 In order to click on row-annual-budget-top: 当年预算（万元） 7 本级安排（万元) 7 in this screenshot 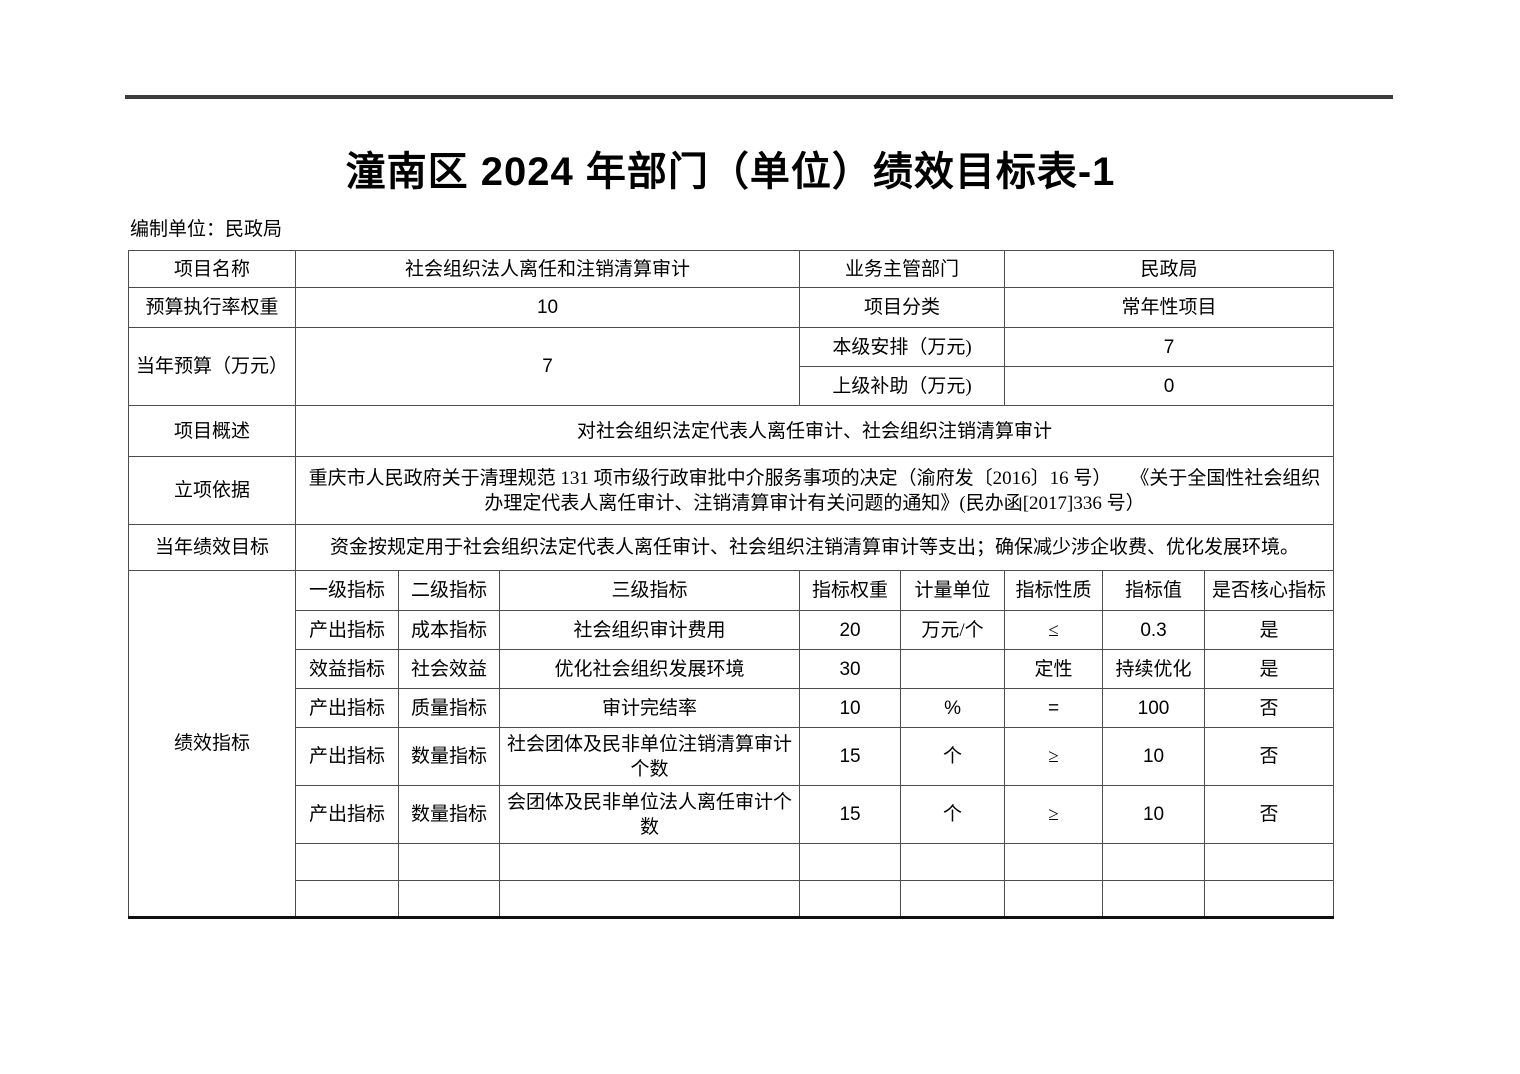, I will do `click(731, 366)`.